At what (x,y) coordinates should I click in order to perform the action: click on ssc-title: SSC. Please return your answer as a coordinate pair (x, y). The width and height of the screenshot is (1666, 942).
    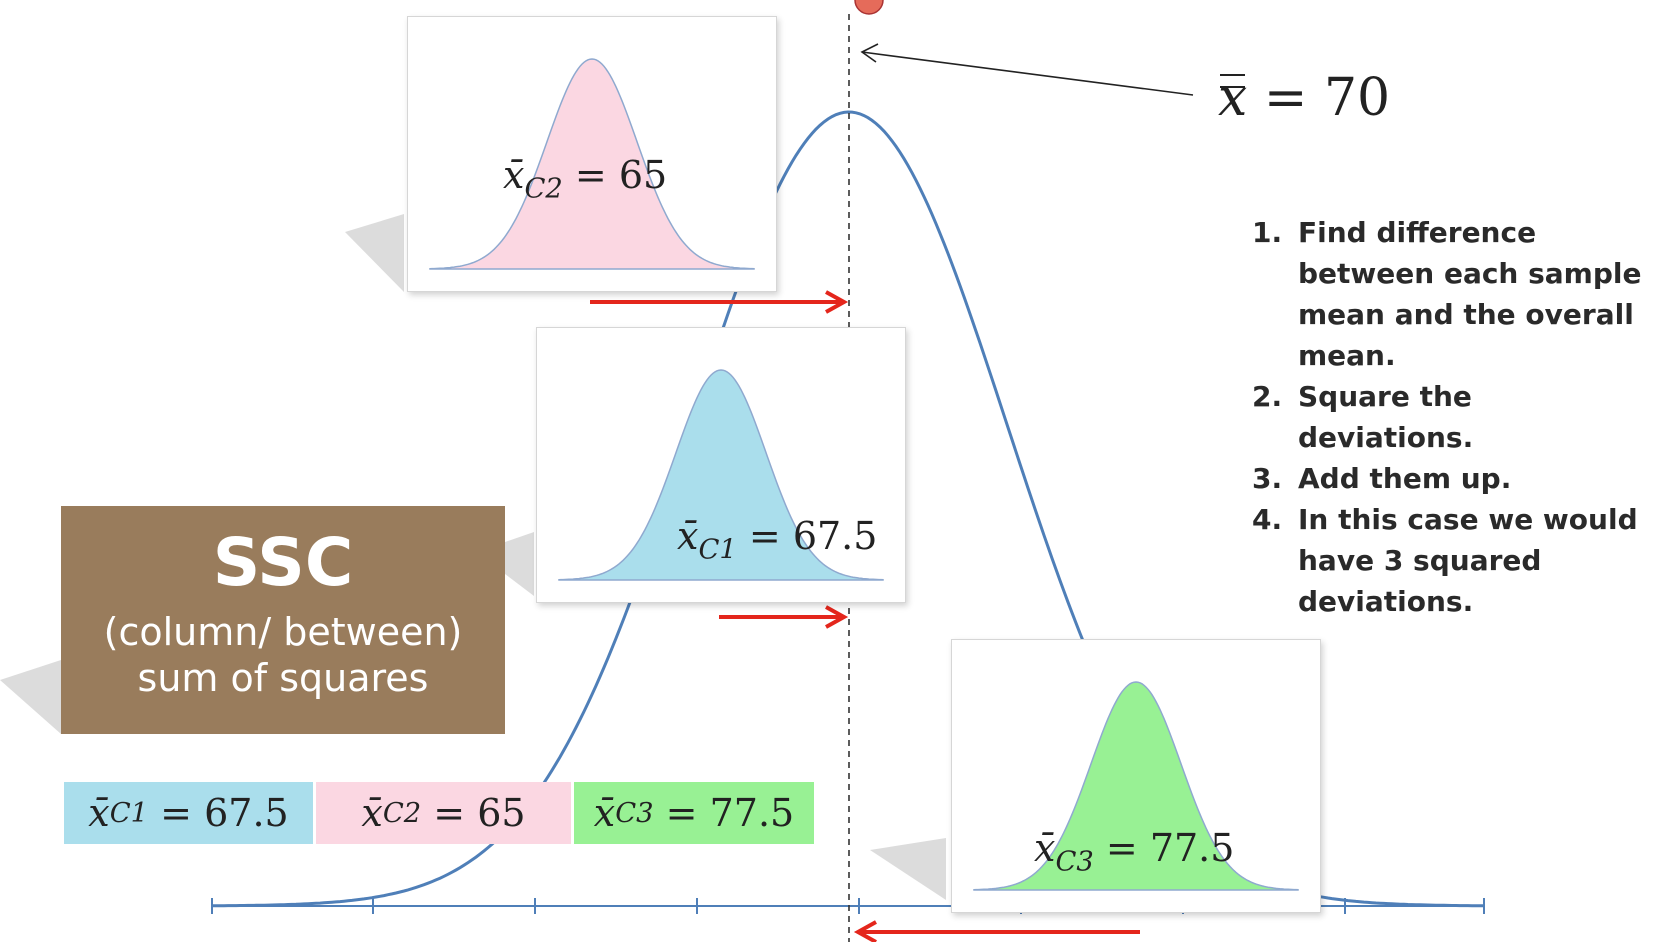
    Looking at the image, I should click on (283, 562).